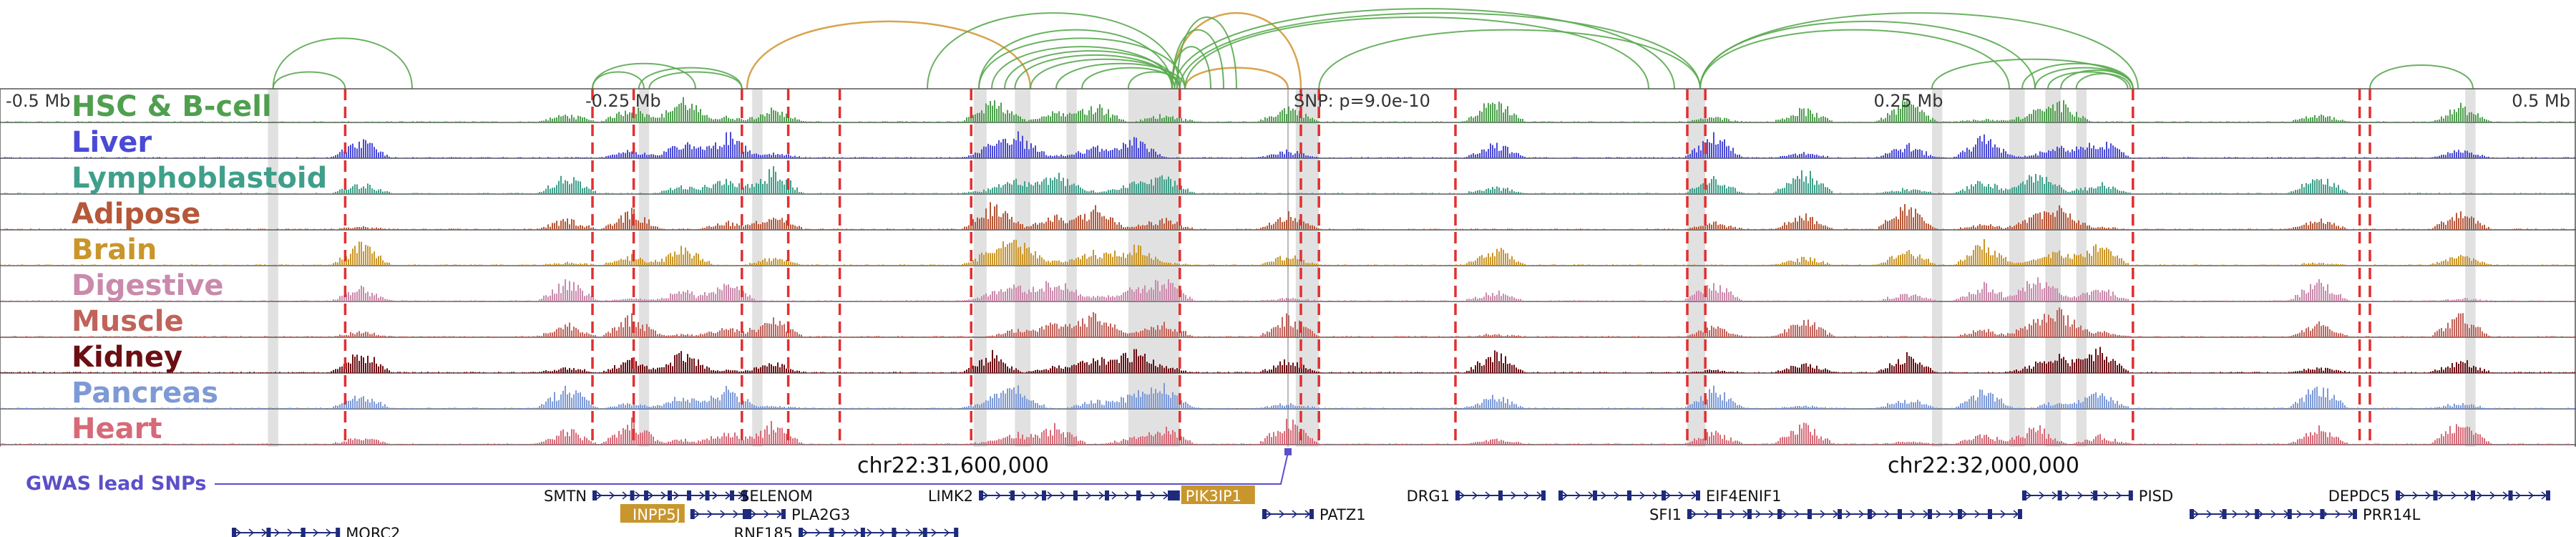 This screenshot has height=537, width=2576. I want to click on gwas-snp-connector, so click(752, 468).